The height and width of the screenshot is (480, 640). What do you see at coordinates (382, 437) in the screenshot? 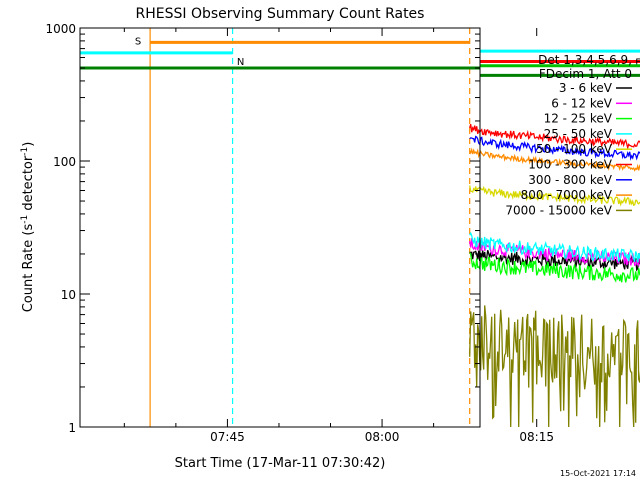
I see `x-tick-label: 08:00` at bounding box center [382, 437].